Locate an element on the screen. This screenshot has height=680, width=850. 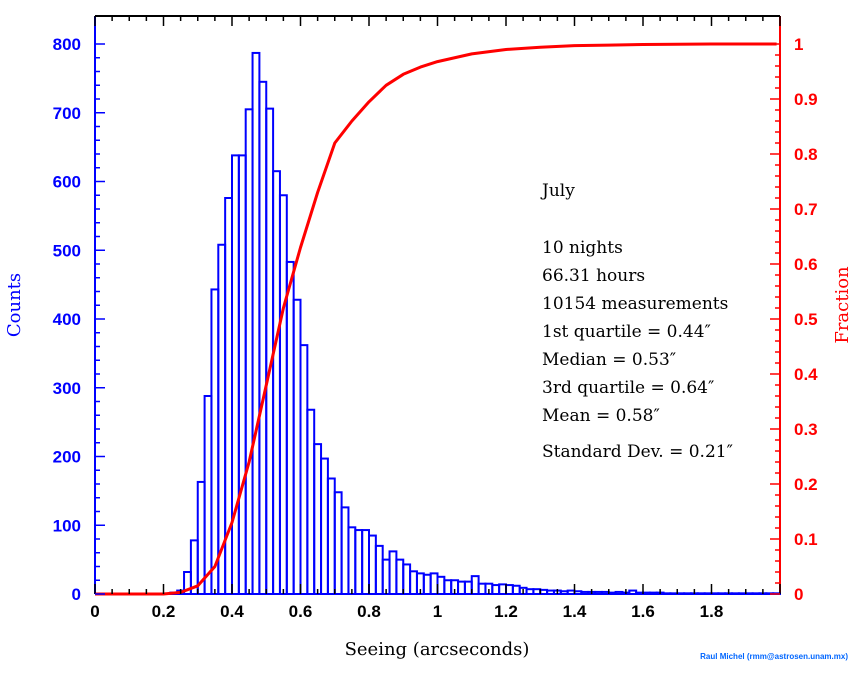
left-y-tick-label: 600 is located at coordinates (67, 182).